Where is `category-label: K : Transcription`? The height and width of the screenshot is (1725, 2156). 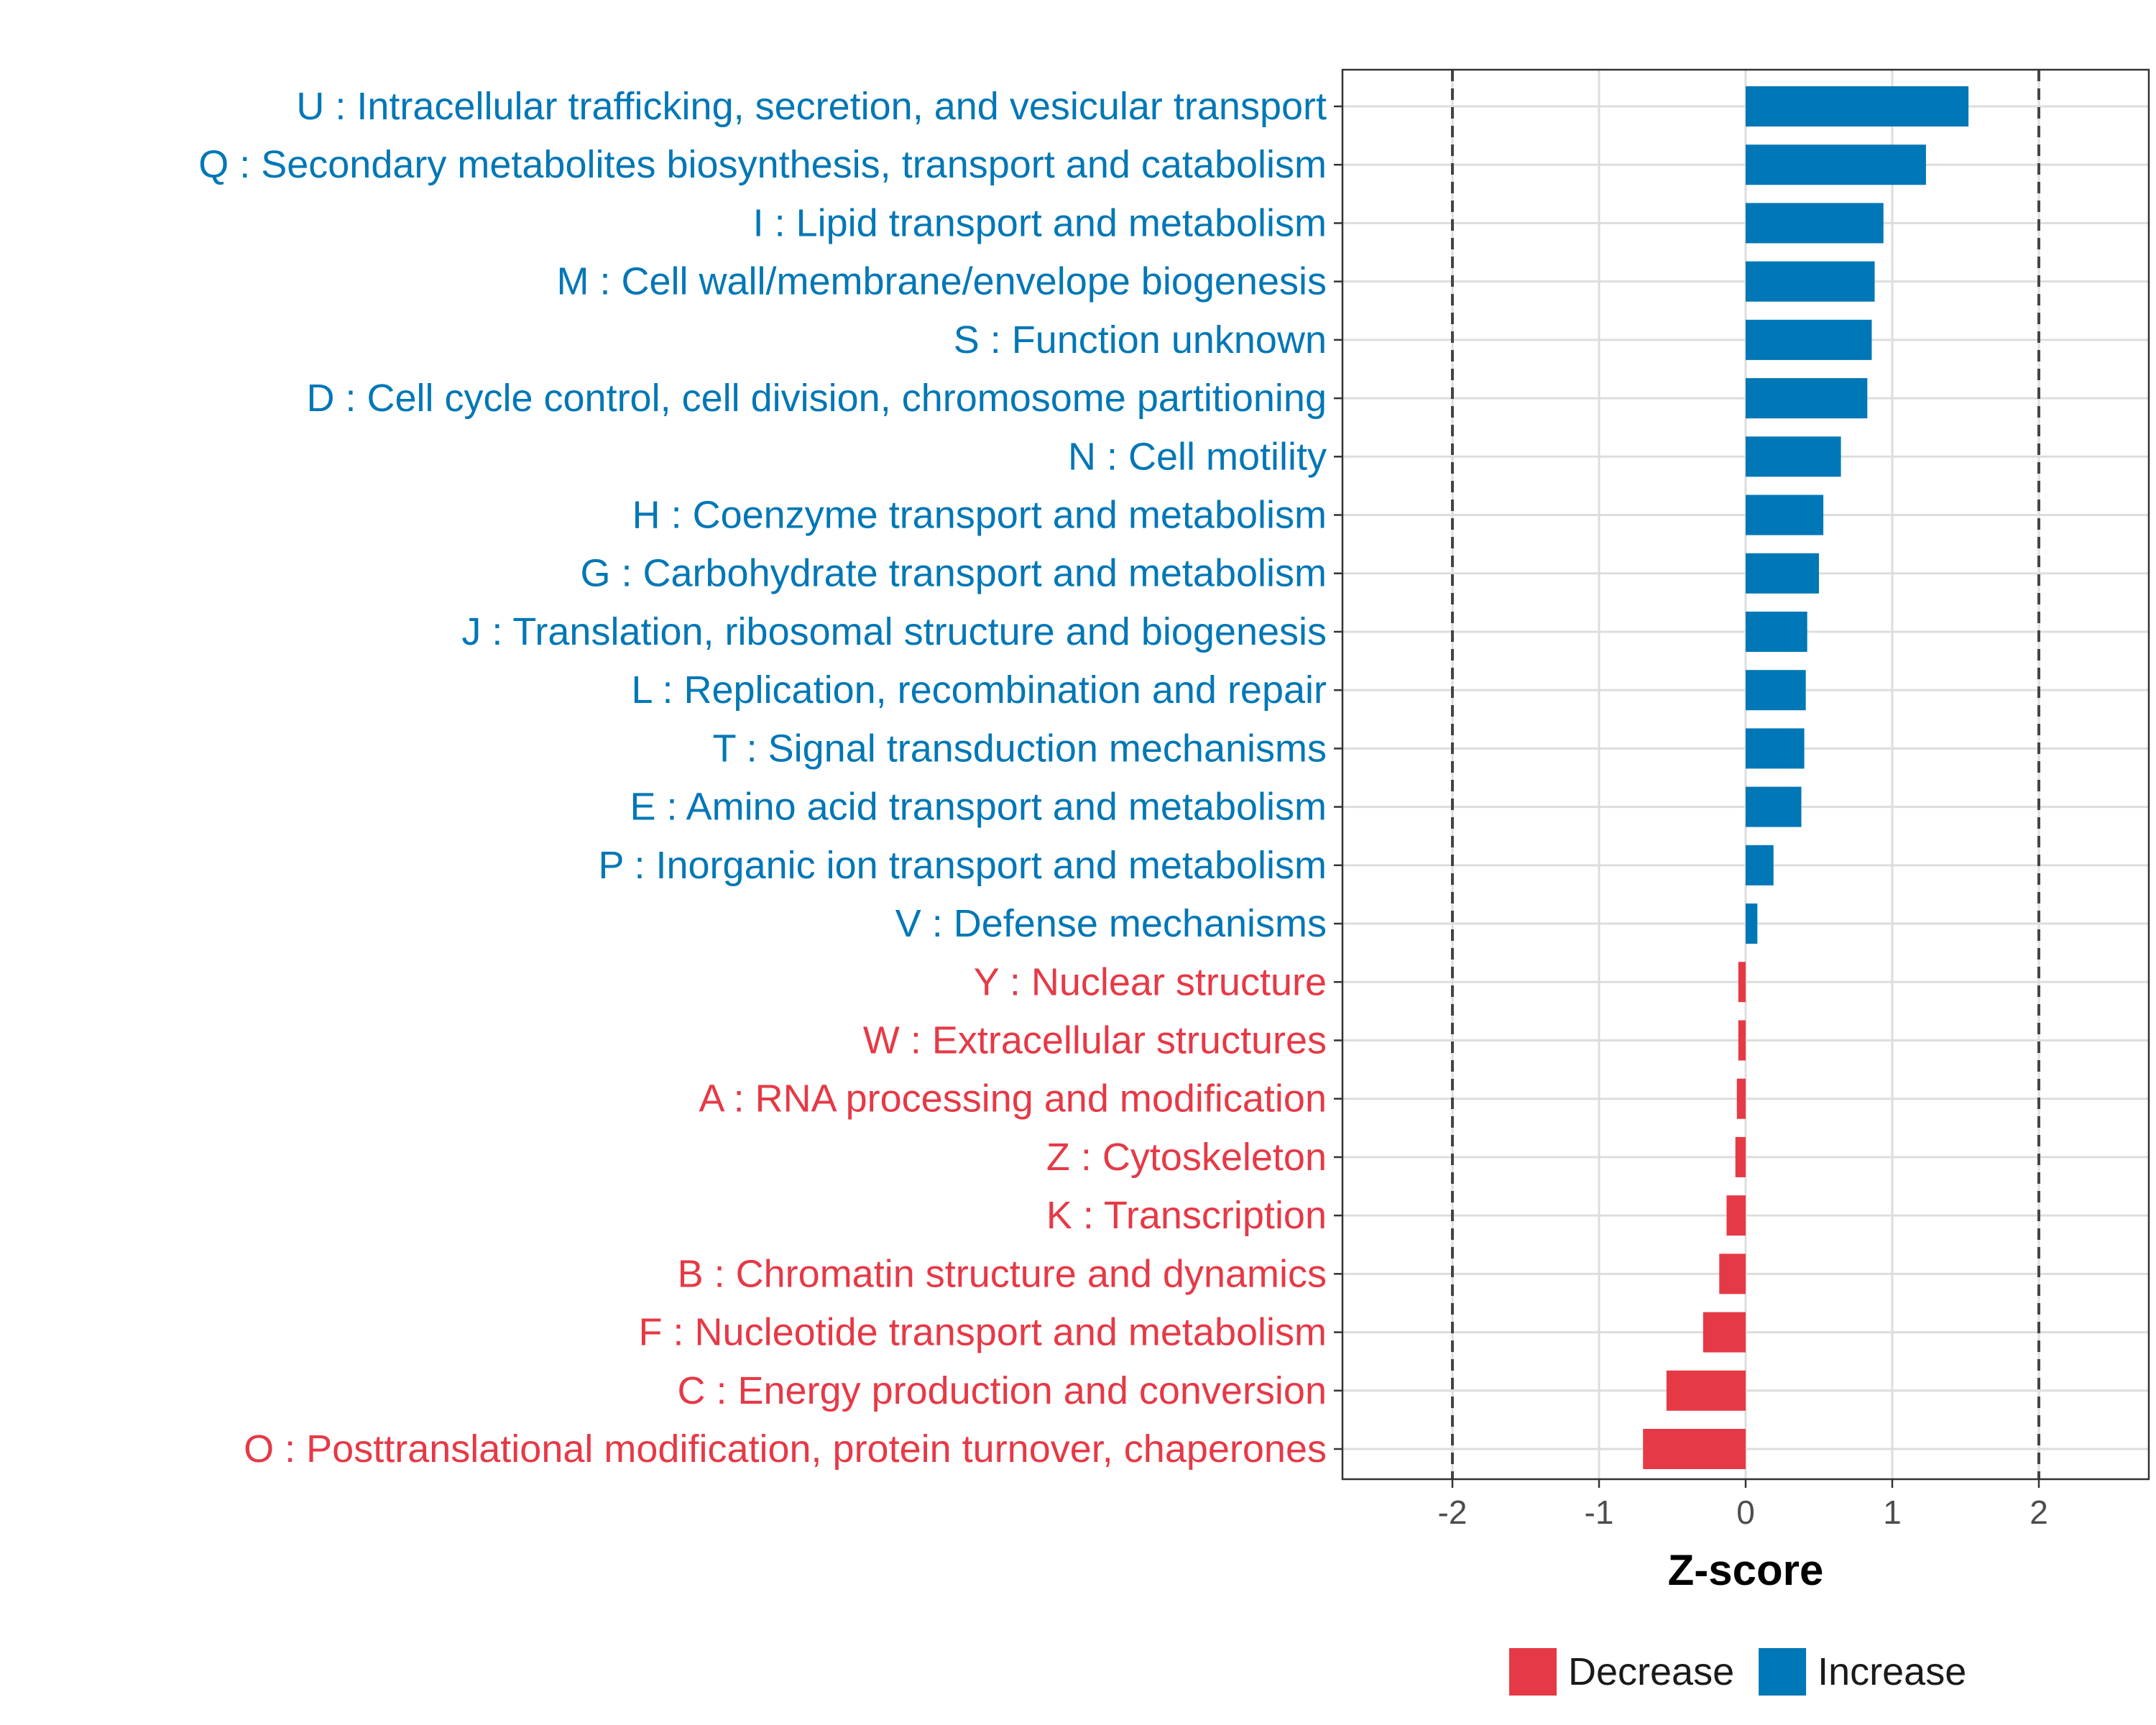 category-label: K : Transcription is located at coordinates (1186, 1215).